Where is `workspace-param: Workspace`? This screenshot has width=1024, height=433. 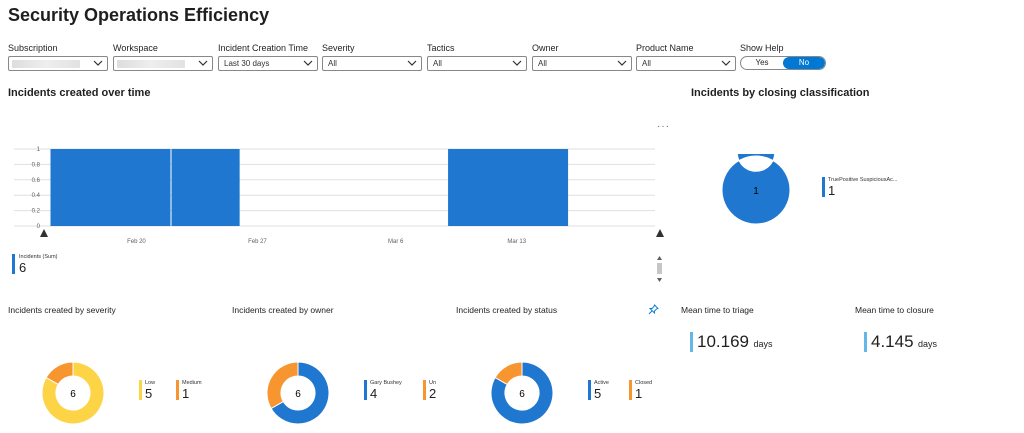
workspace-param: Workspace is located at coordinates (163, 57).